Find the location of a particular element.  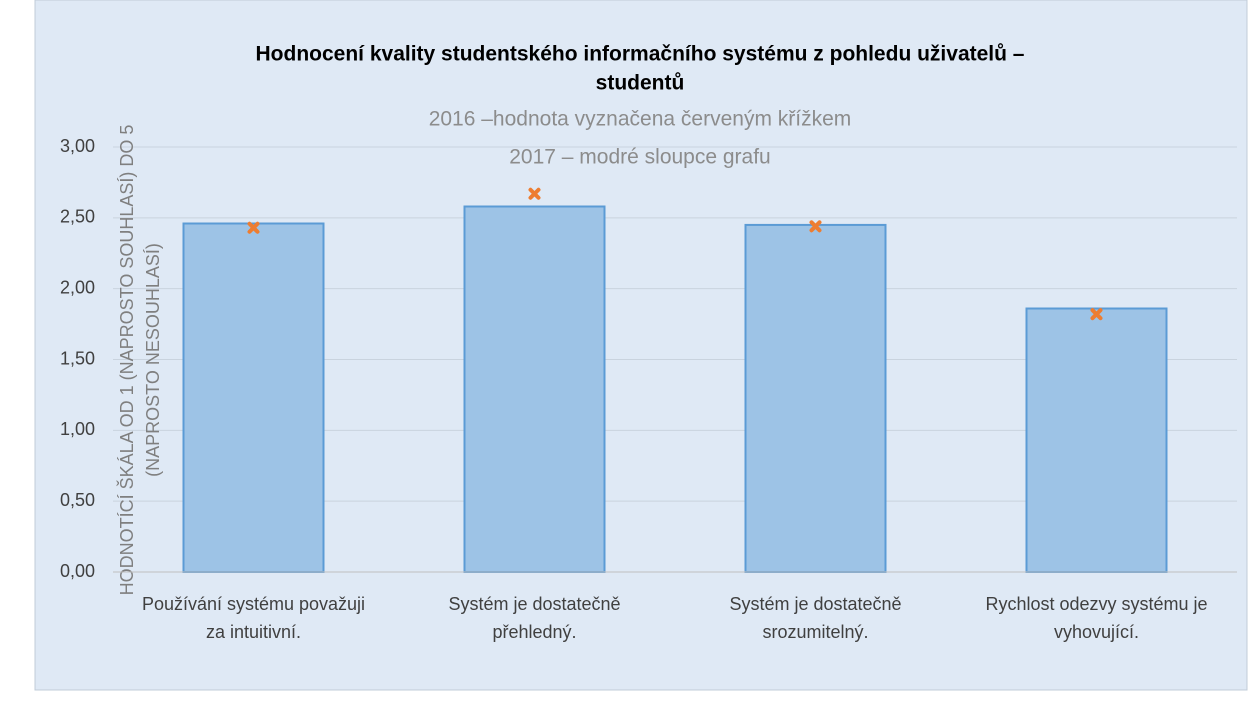

x-tick-label: vyhovující. is located at coordinates (1096, 632).